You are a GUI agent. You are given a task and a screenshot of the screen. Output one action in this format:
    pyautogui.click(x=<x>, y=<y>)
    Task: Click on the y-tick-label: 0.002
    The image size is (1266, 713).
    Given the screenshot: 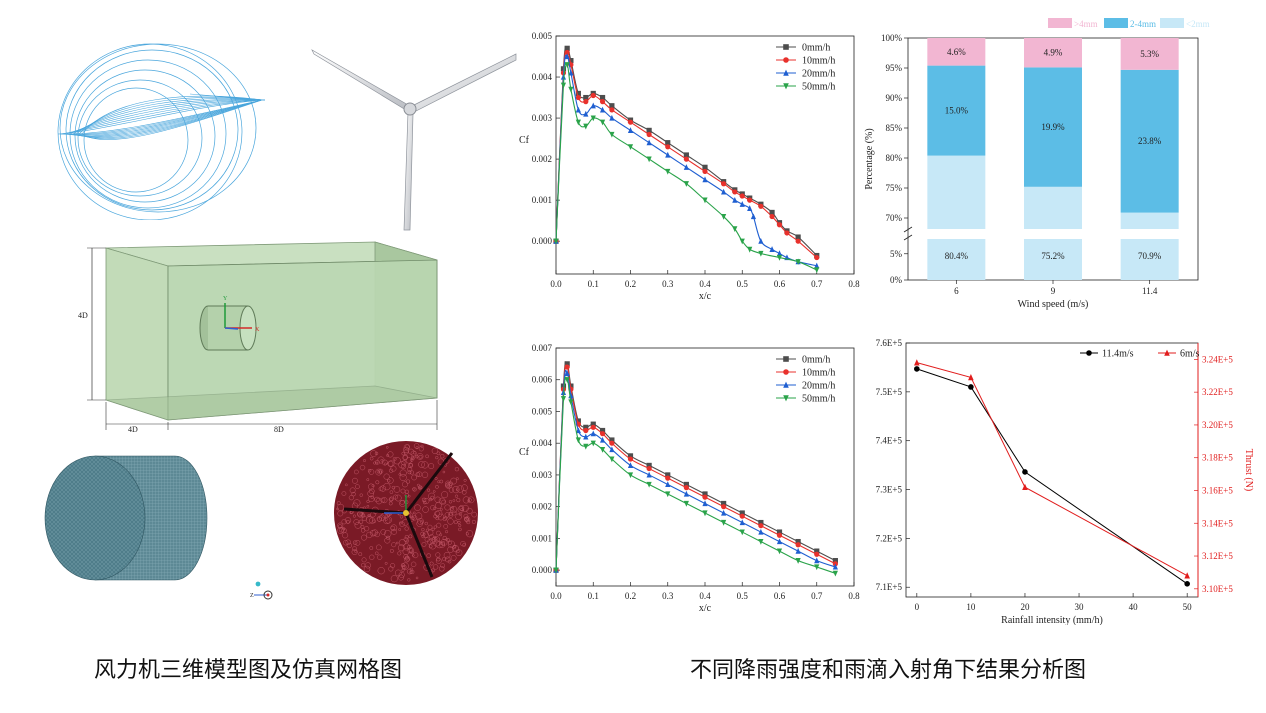 What is the action you would take?
    pyautogui.click(x=542, y=159)
    